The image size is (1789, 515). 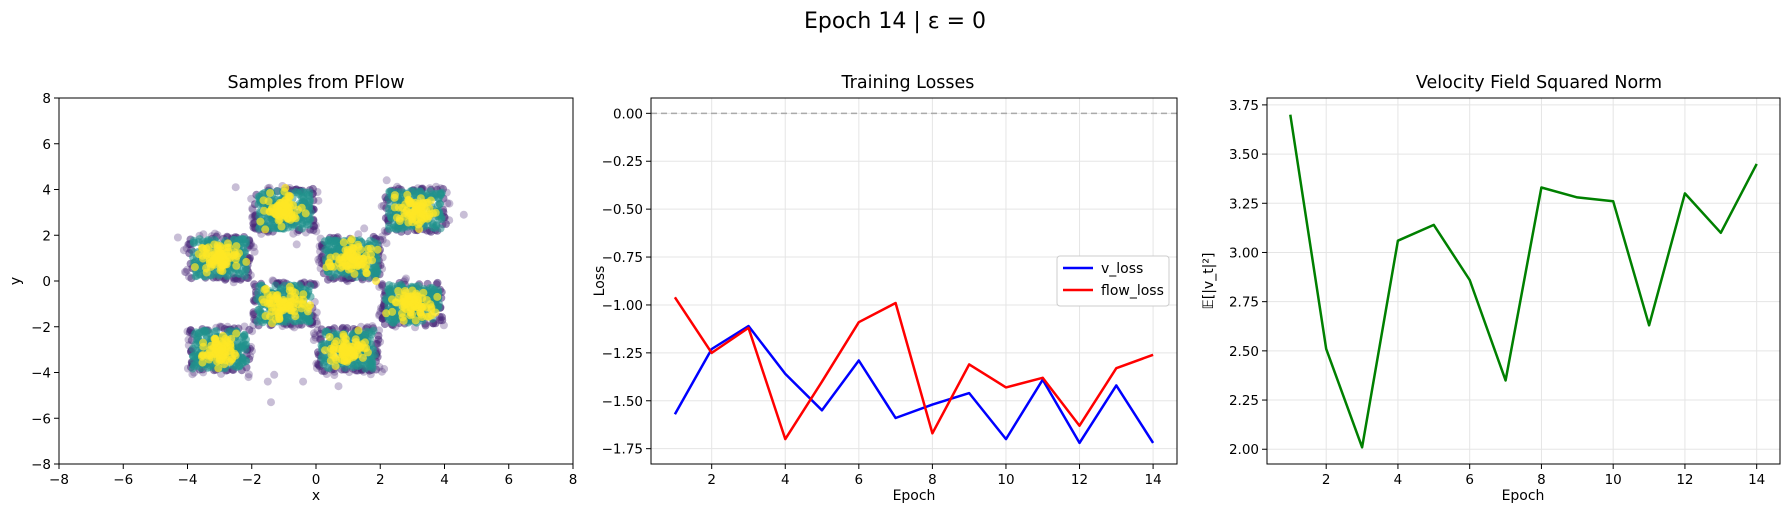 I want to click on y-tick-label: −1.00, so click(x=622, y=306).